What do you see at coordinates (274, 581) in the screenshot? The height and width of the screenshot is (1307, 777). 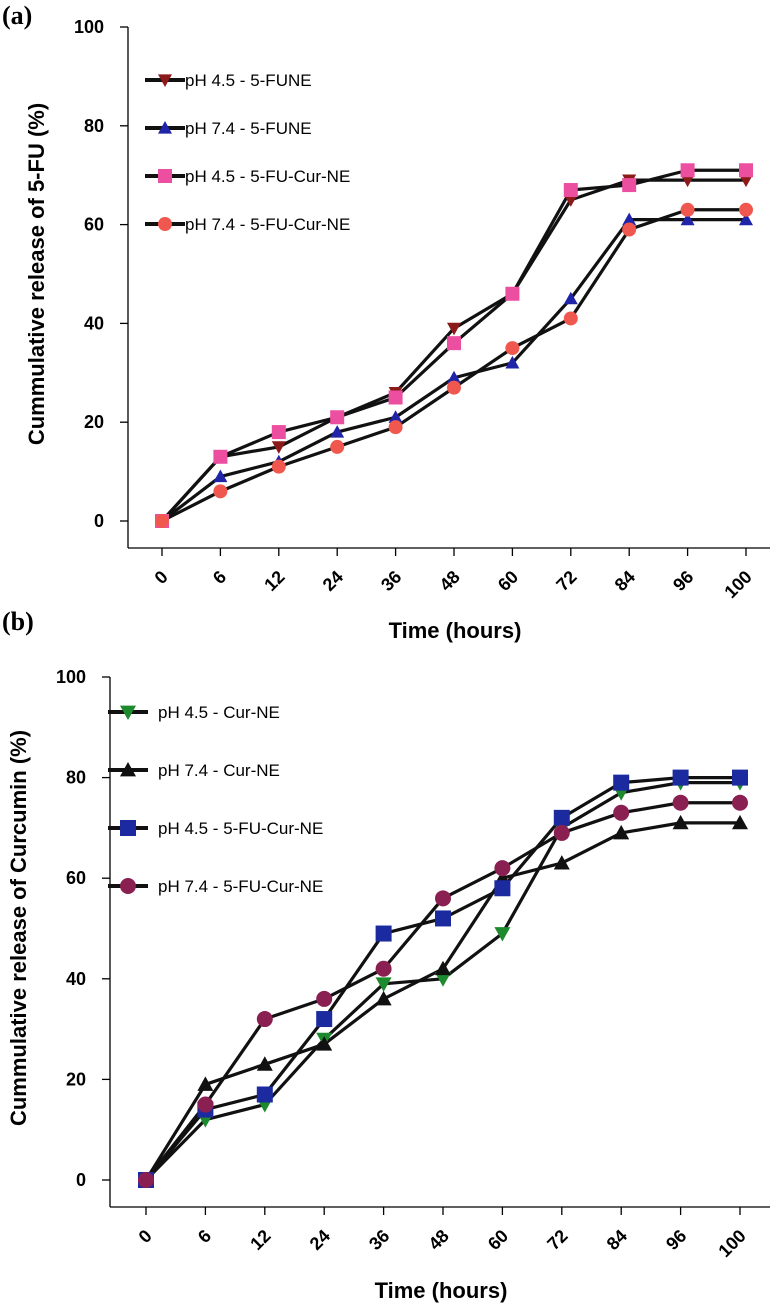 I see `x-tick-label: 12` at bounding box center [274, 581].